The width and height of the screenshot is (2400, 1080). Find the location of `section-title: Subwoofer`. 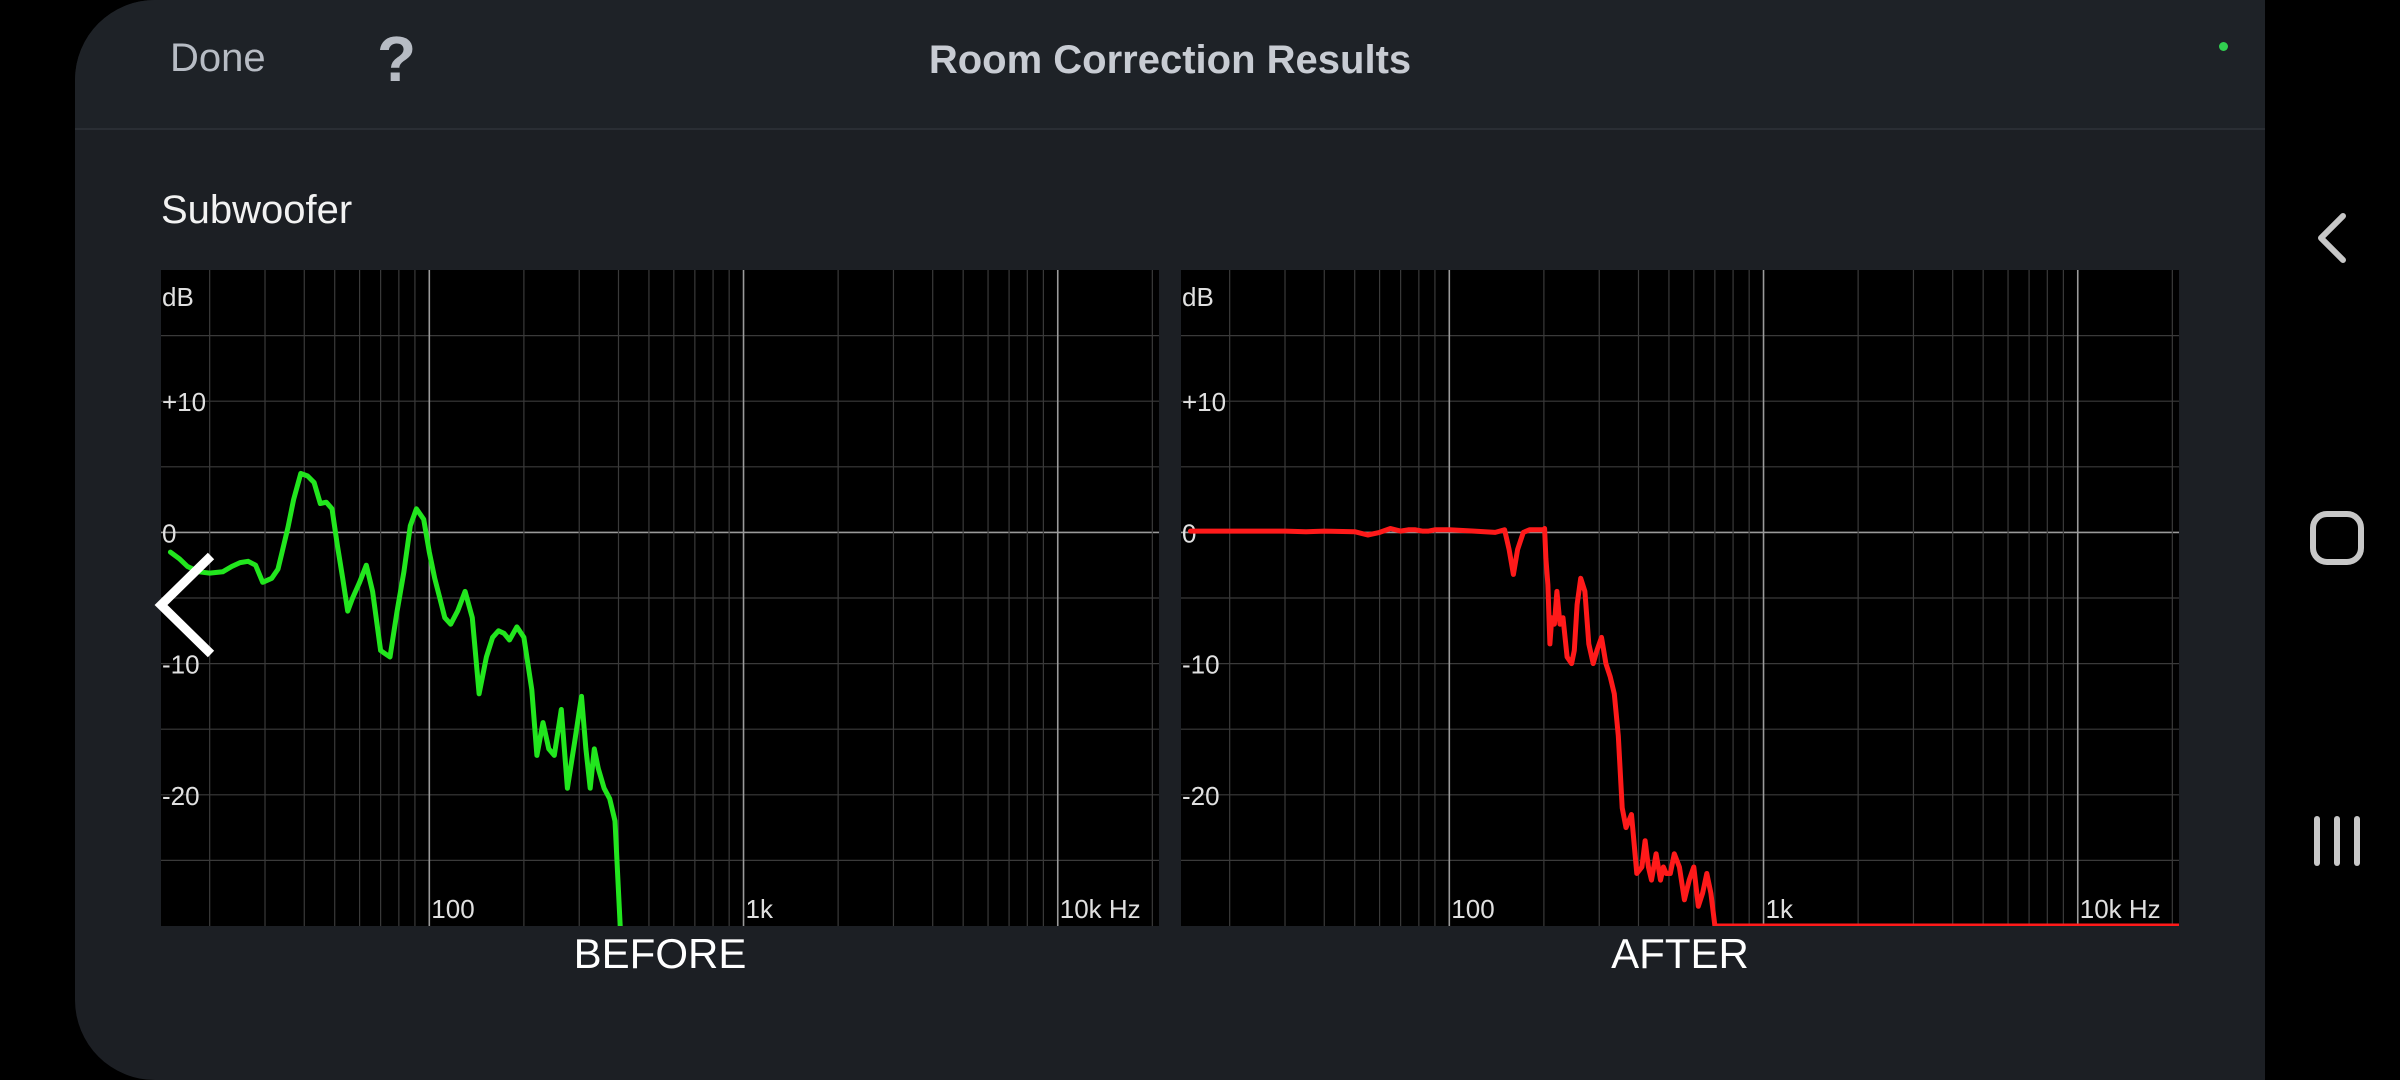

section-title: Subwoofer is located at coordinates (257, 210).